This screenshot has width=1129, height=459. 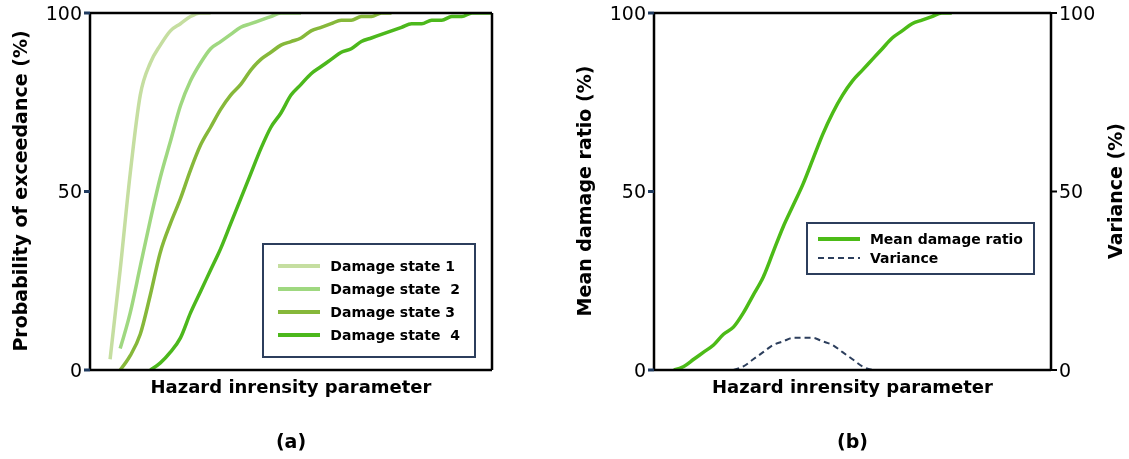 I want to click on legend-label: Damage state 2, so click(x=395, y=289).